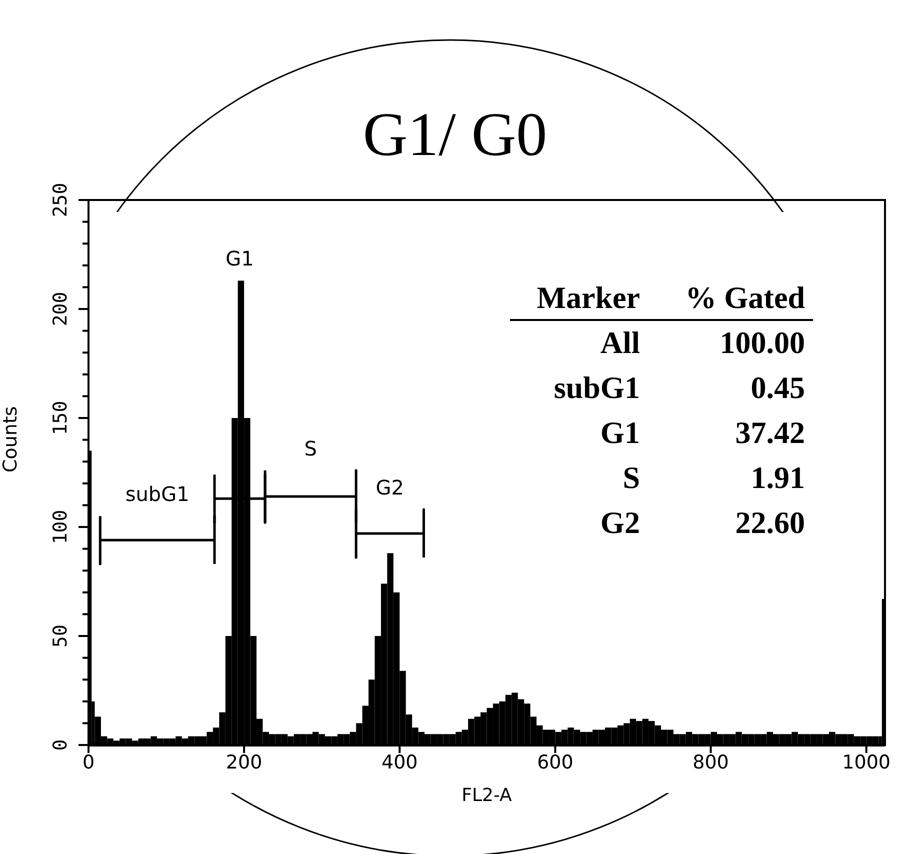  Describe the element at coordinates (487, 795) in the screenshot. I see `x-axis-title: FL2-A` at that location.